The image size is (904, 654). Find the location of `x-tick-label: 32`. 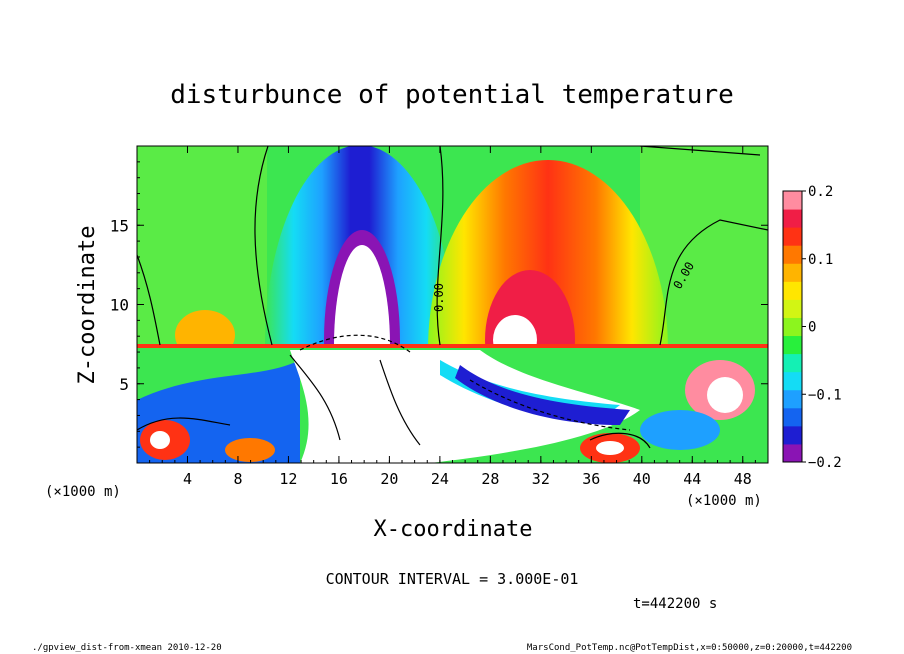

x-tick-label: 32 is located at coordinates (541, 479).